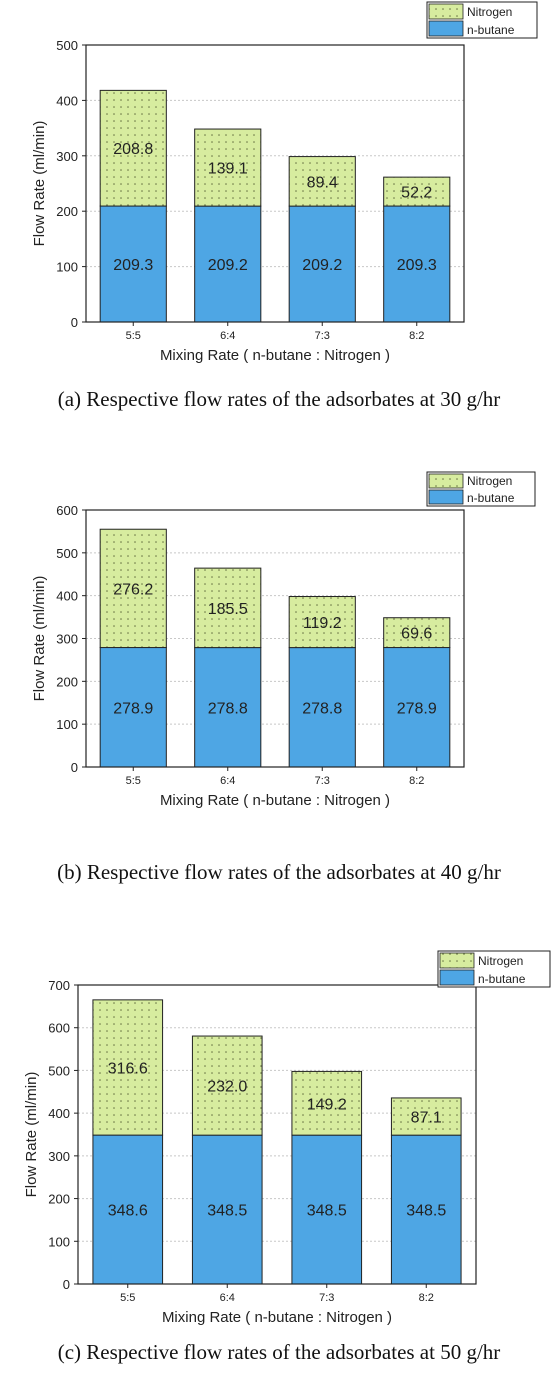 Image resolution: width=558 pixels, height=1381 pixels. I want to click on data-label-nitrogen: 69.6, so click(416, 634).